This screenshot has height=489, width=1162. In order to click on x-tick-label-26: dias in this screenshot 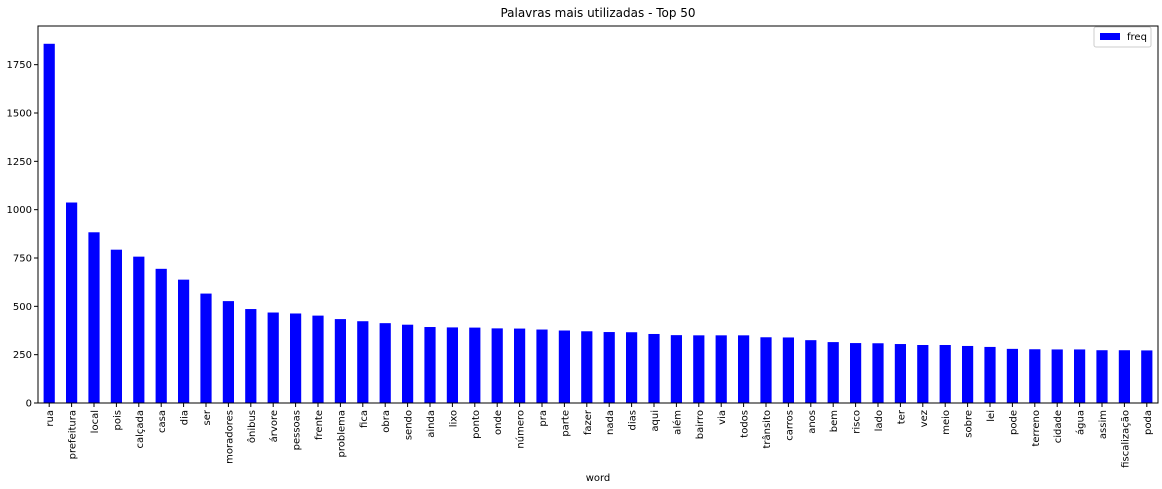, I will do `click(633, 420)`.